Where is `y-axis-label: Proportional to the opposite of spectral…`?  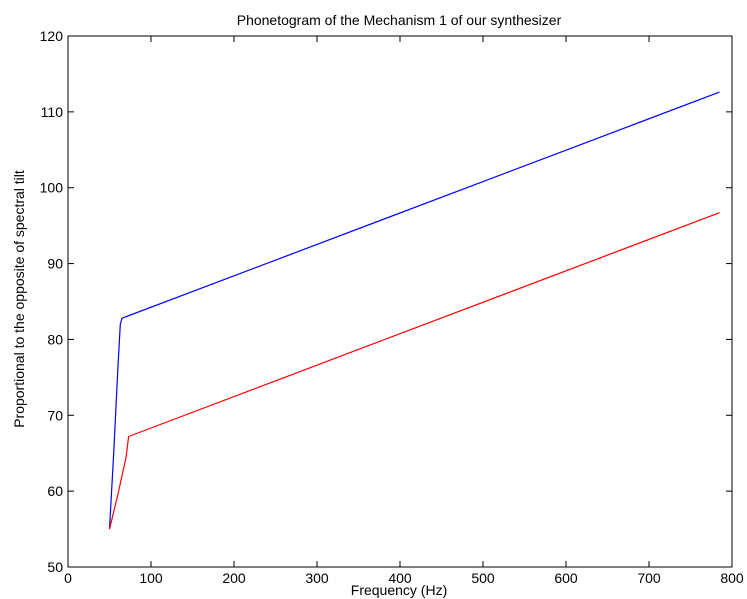
y-axis-label: Proportional to the opposite of spectral… is located at coordinates (19, 299).